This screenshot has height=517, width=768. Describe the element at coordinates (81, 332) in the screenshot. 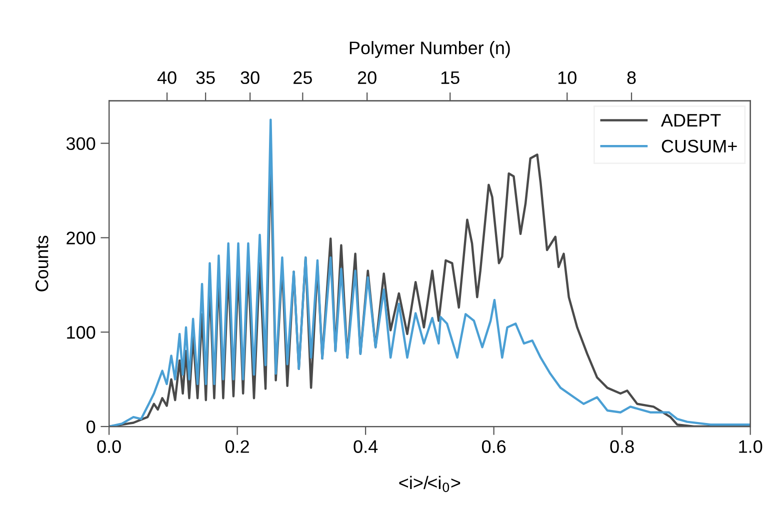

I see `y-tick-label: 100` at that location.